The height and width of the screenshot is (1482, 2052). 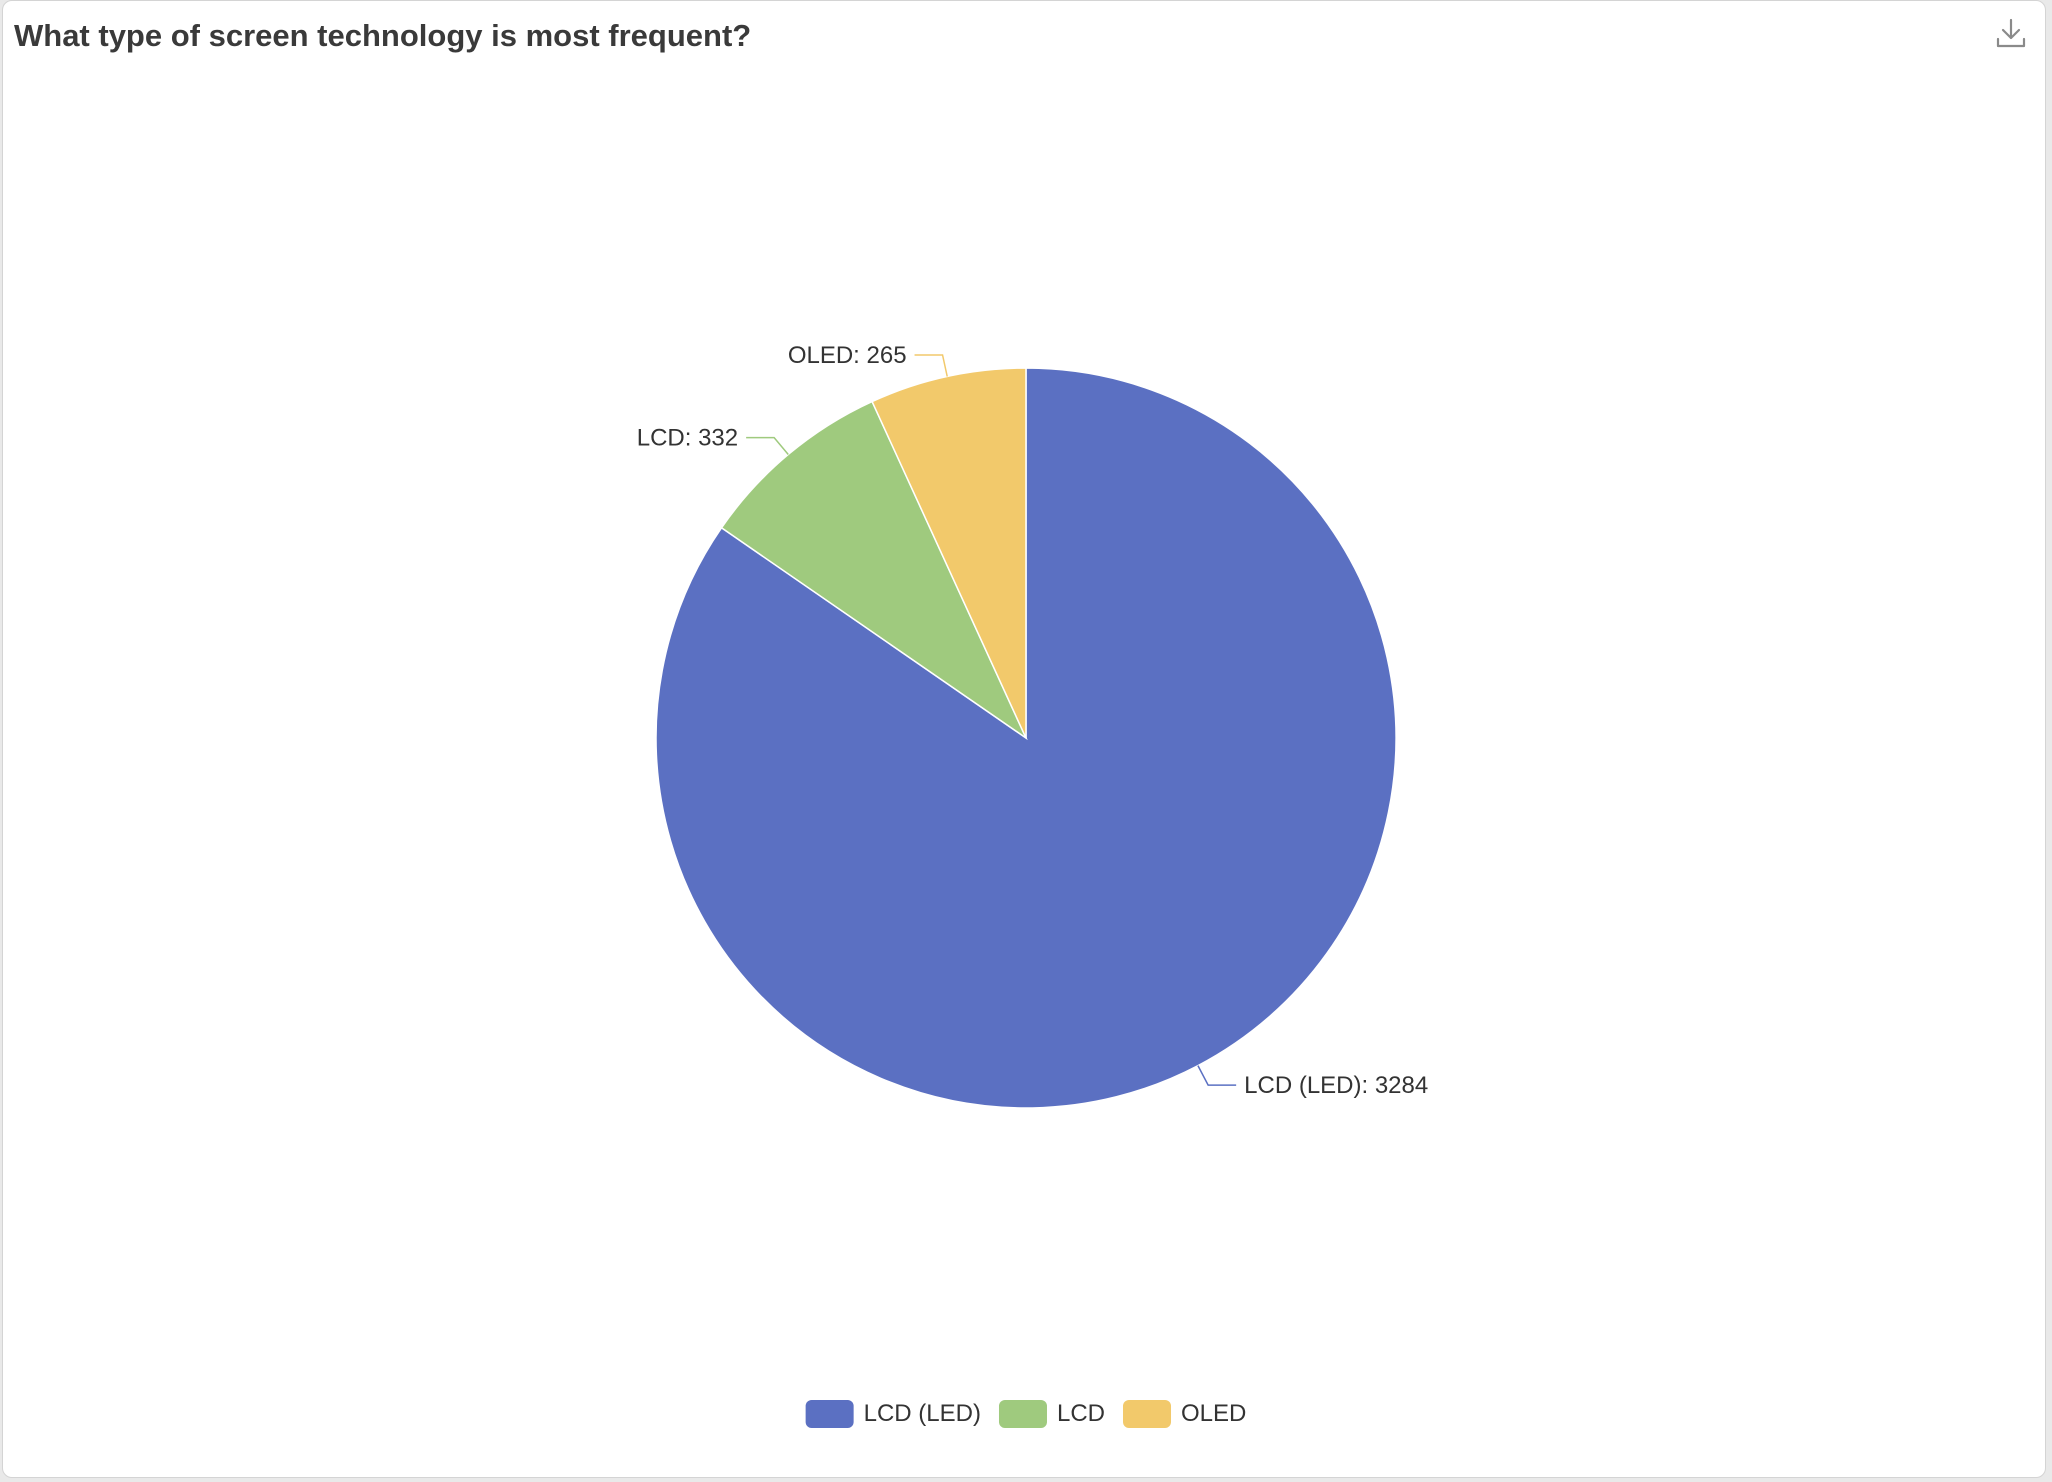 I want to click on legend-item-oled: OLED, so click(x=1184, y=1414).